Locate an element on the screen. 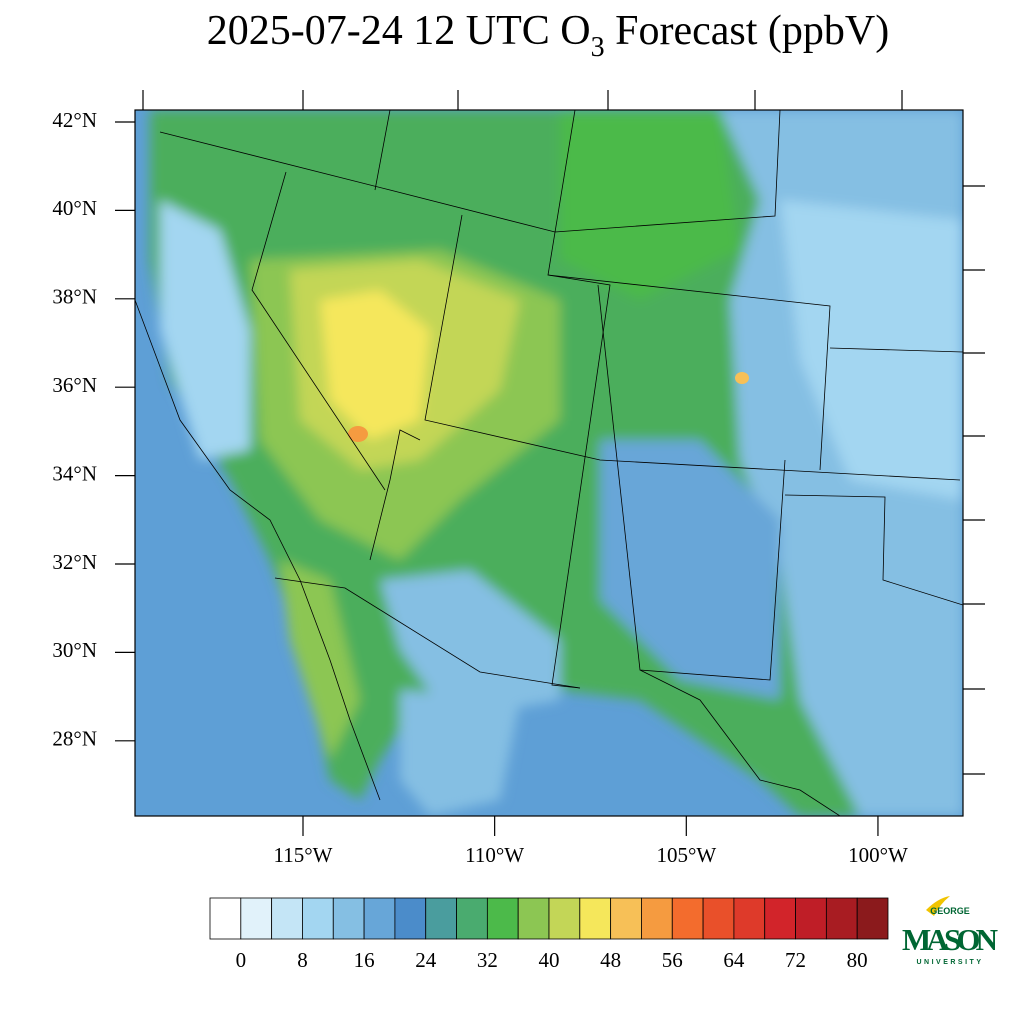  colorbar-label: 56 is located at coordinates (672, 960).